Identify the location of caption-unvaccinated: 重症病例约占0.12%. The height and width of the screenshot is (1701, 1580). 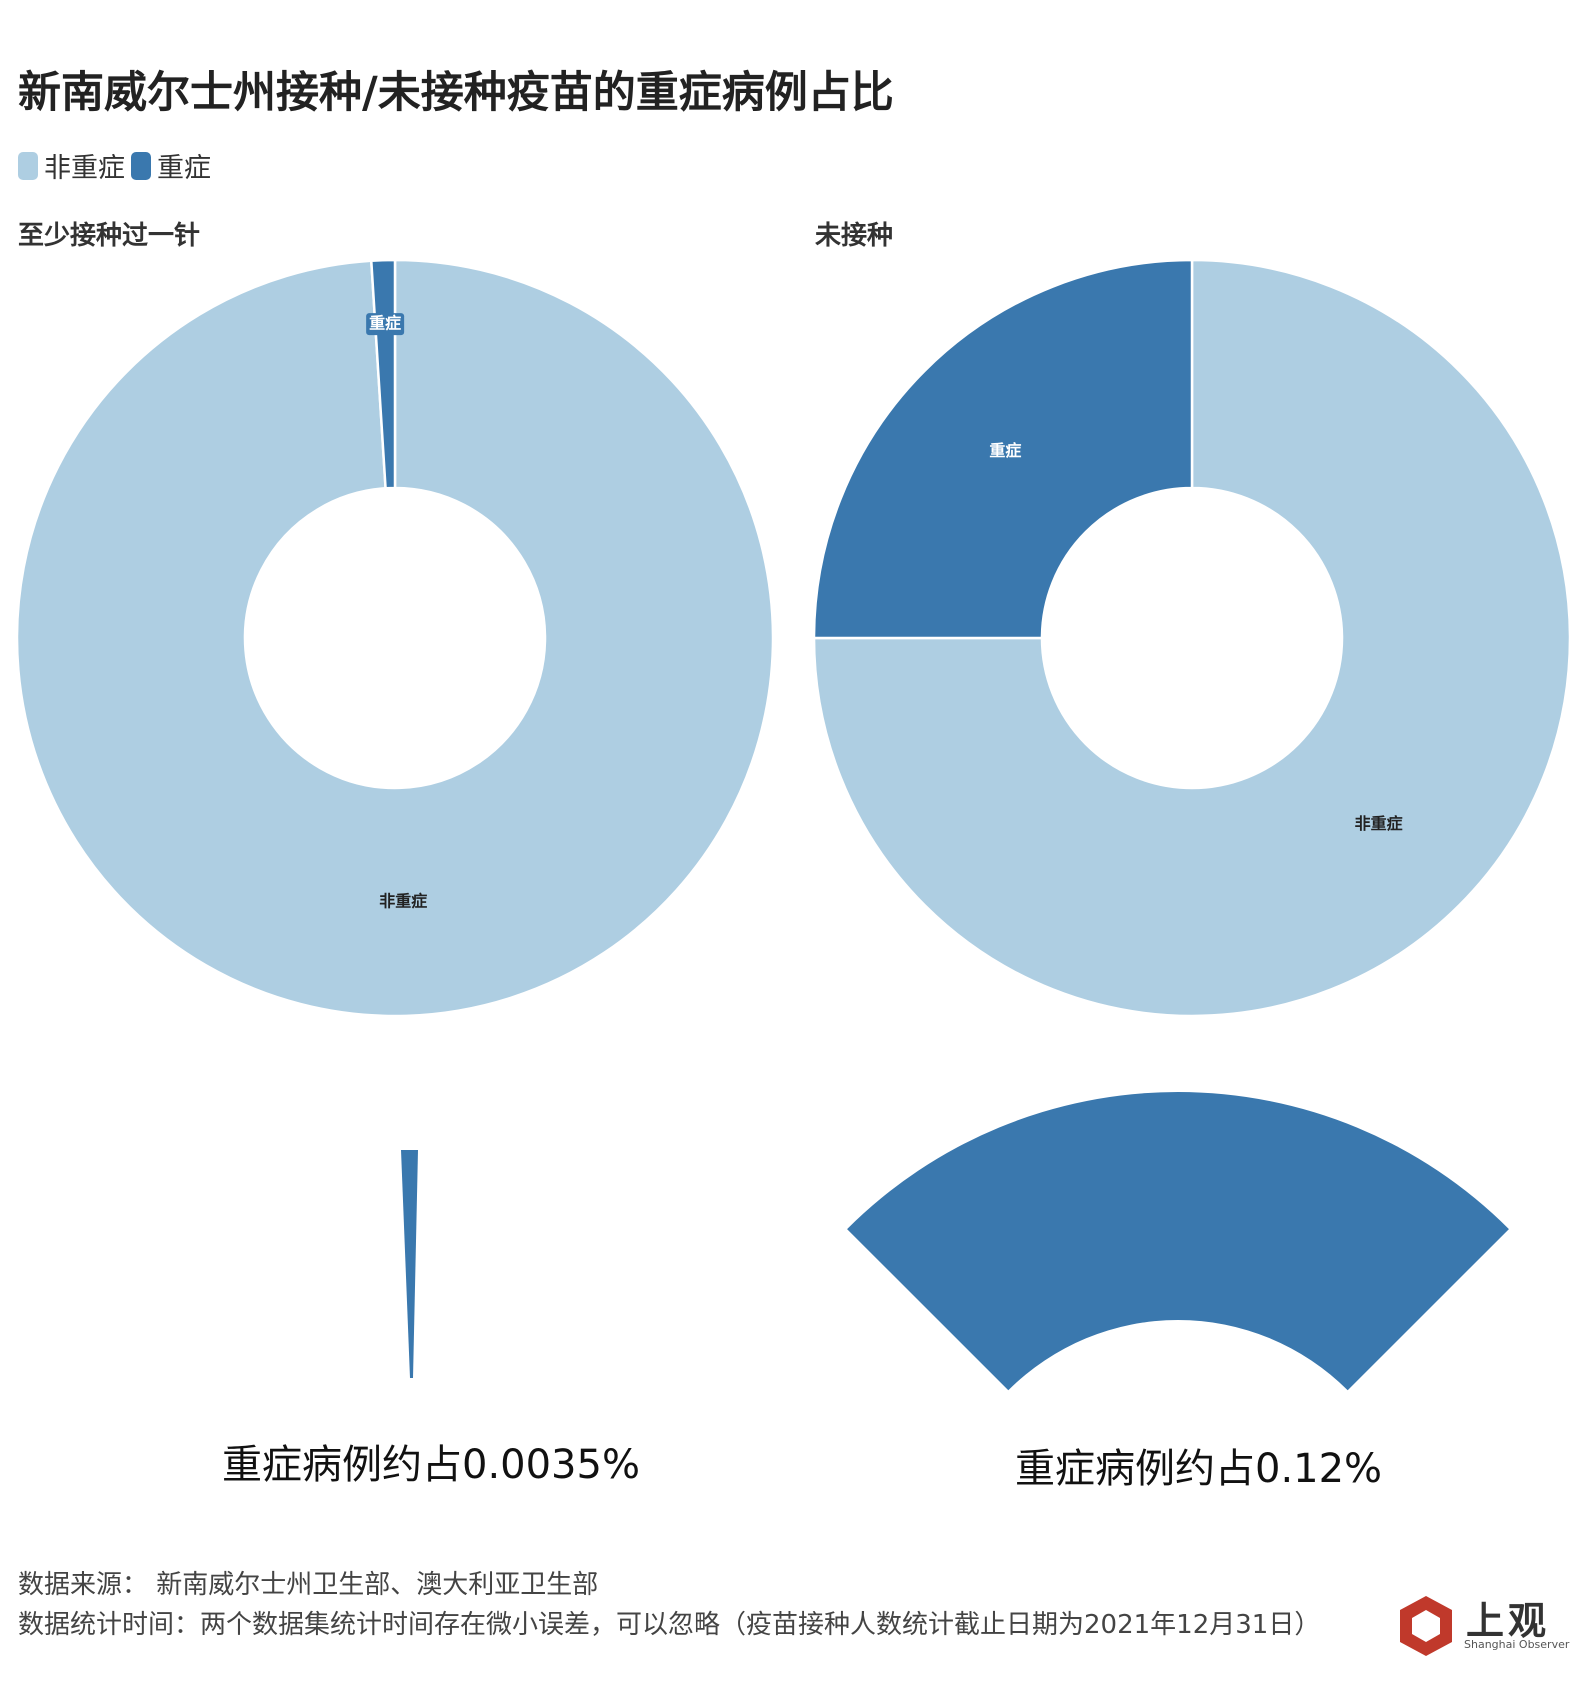
(1199, 1469).